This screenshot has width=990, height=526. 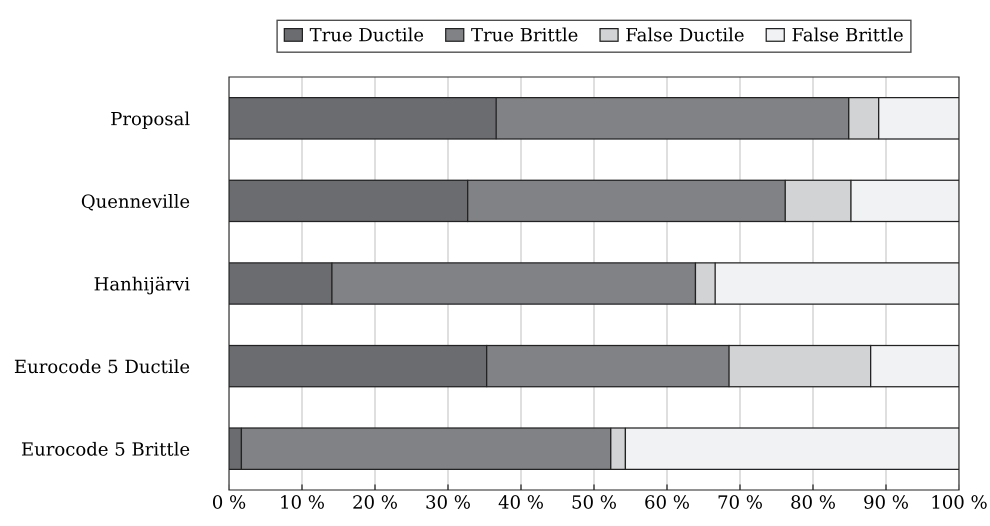 I want to click on legend-label: True Brittle, so click(x=524, y=35).